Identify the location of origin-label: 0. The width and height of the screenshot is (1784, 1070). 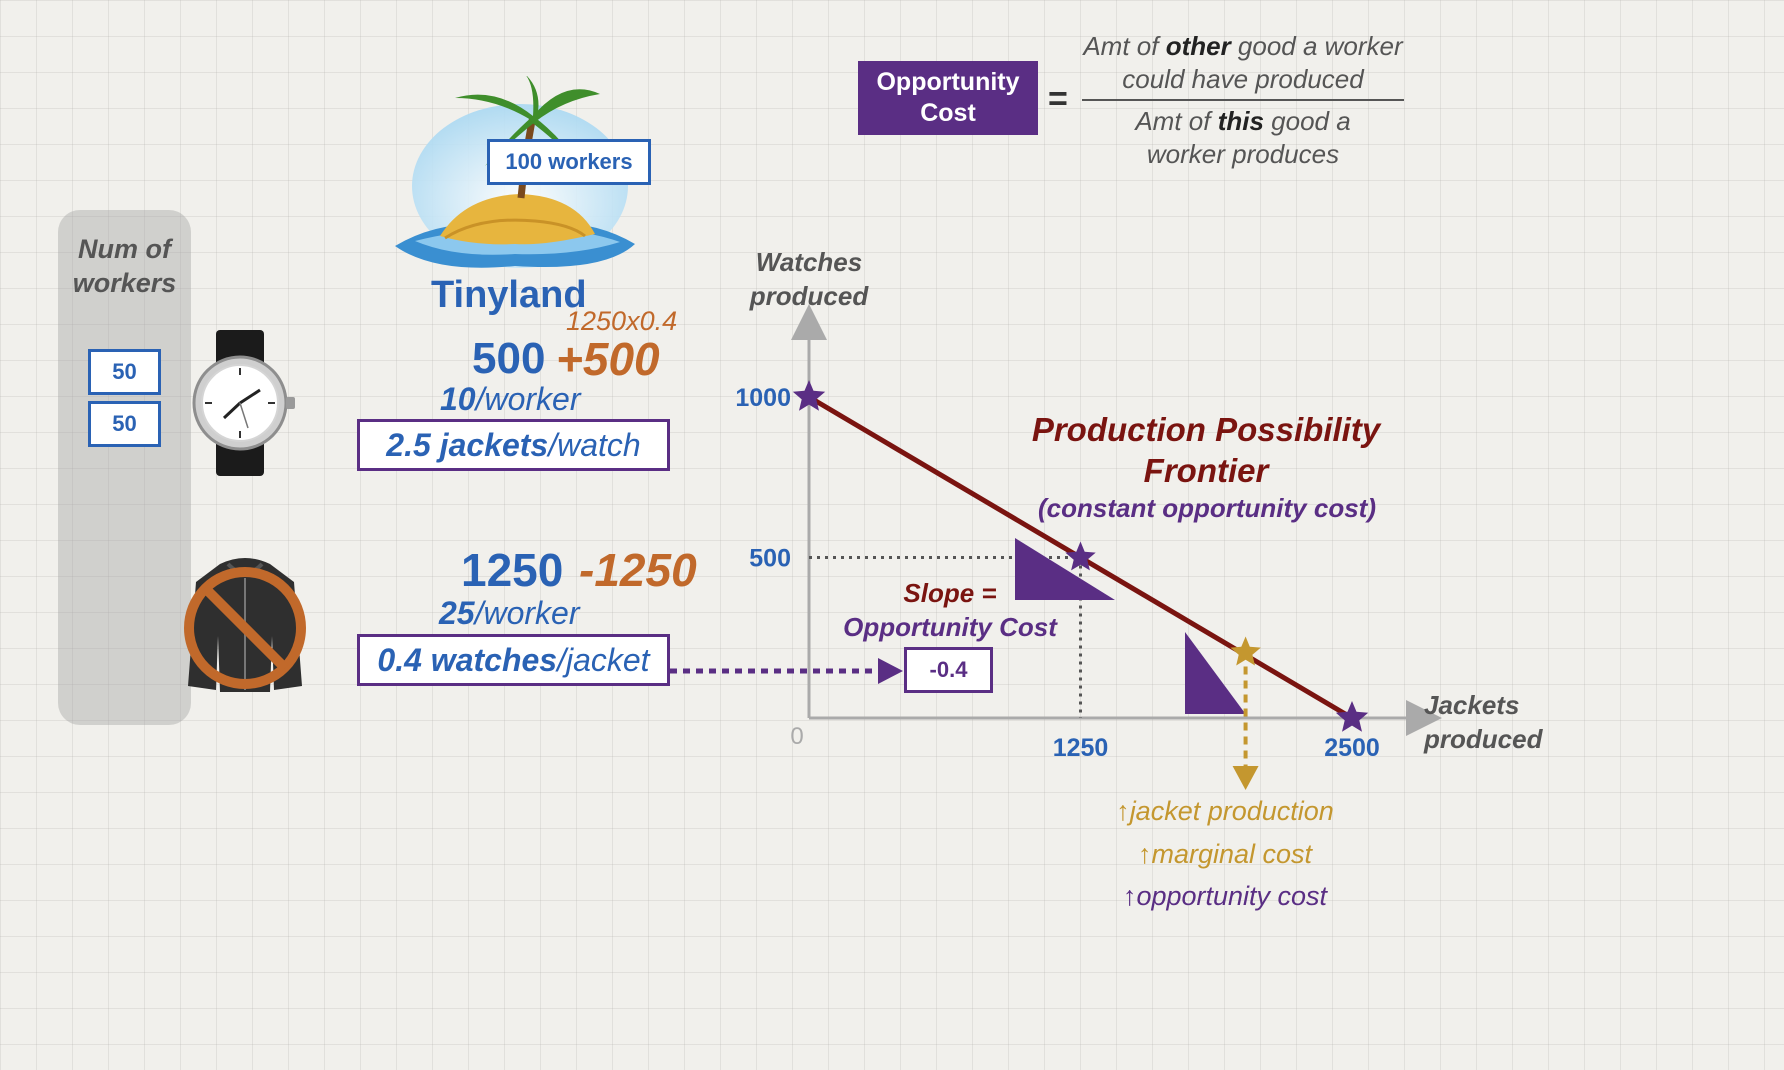
(796, 736).